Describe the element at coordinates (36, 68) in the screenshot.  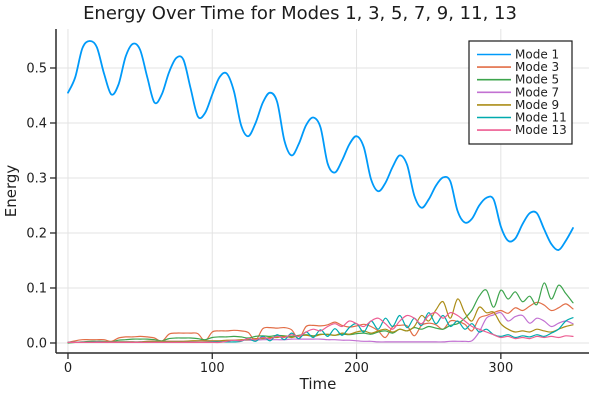
I see `y-tick-label: 0.5` at that location.